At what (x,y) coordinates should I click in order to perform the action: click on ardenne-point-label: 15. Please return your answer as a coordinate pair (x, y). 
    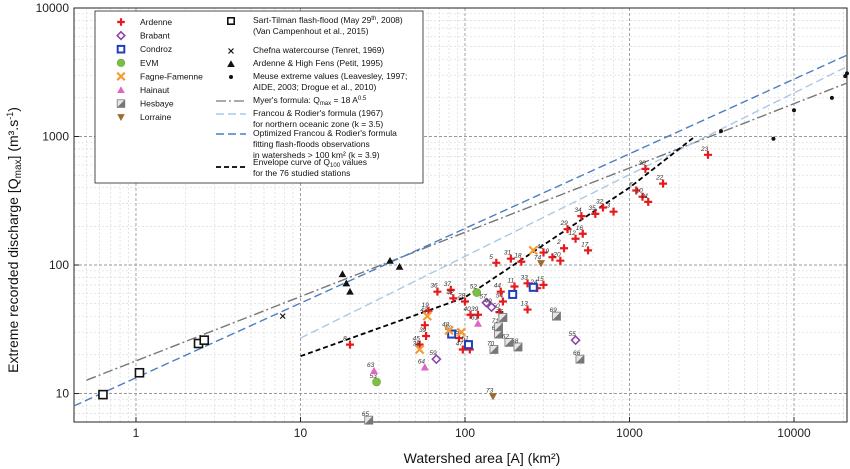
    Looking at the image, I should click on (540, 279).